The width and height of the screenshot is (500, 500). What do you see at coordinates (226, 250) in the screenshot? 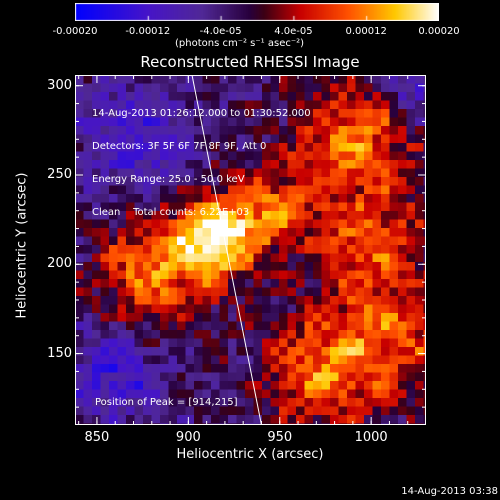
I see `solar-limb-line` at bounding box center [226, 250].